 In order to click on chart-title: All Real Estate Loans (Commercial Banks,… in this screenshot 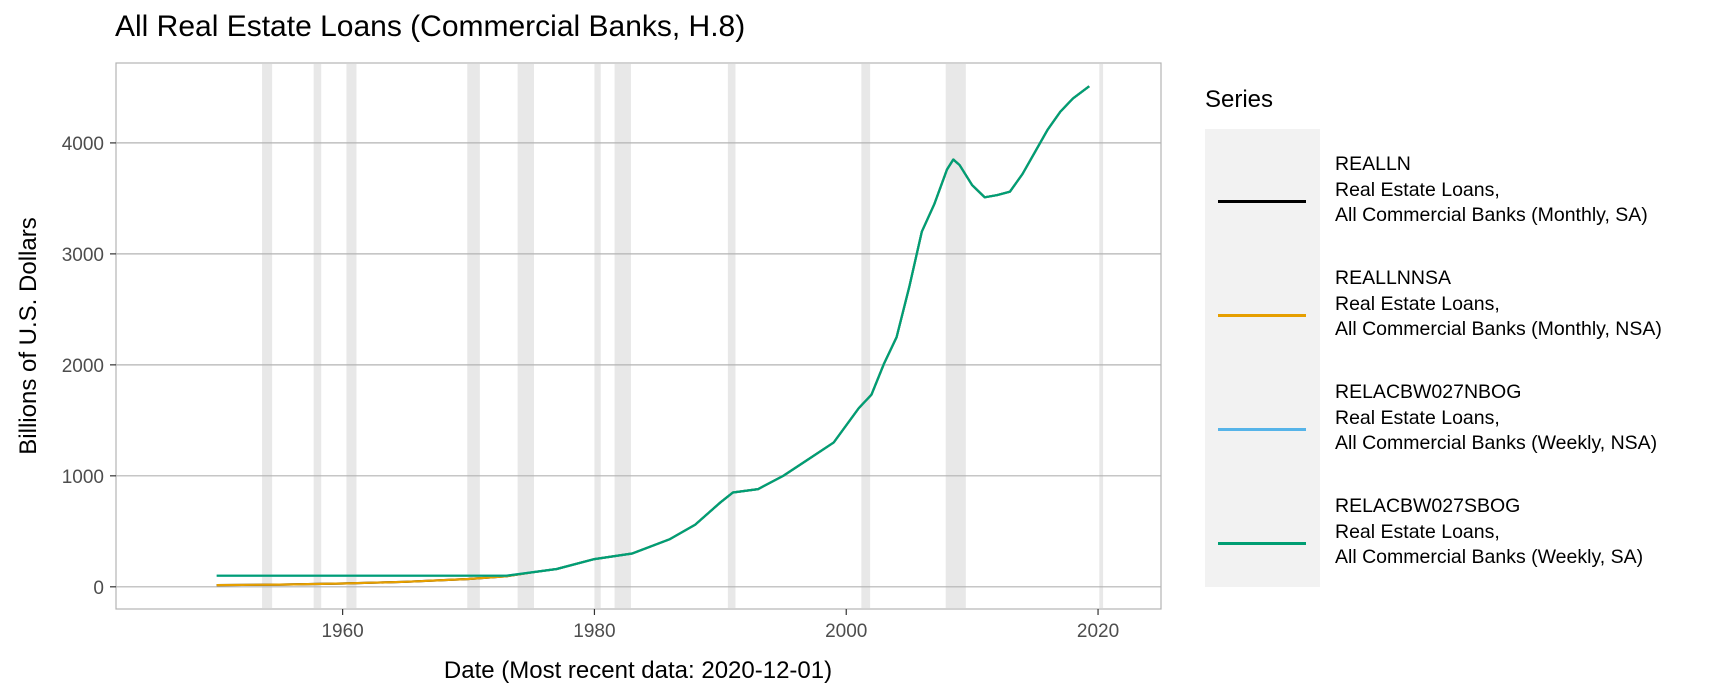, I will do `click(430, 26)`.